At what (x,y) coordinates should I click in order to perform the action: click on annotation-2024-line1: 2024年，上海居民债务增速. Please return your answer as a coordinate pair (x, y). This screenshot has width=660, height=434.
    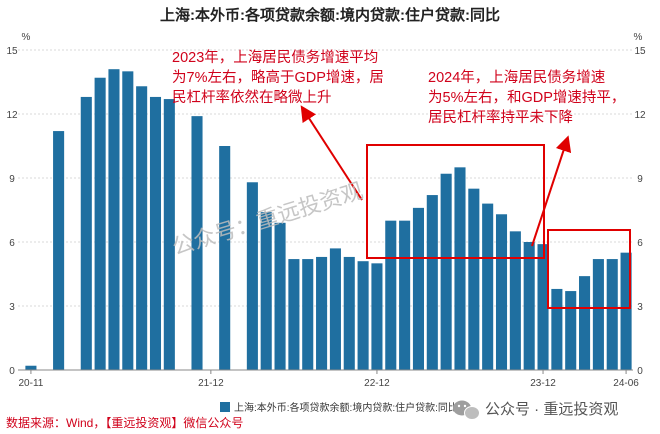
    Looking at the image, I should click on (516, 77).